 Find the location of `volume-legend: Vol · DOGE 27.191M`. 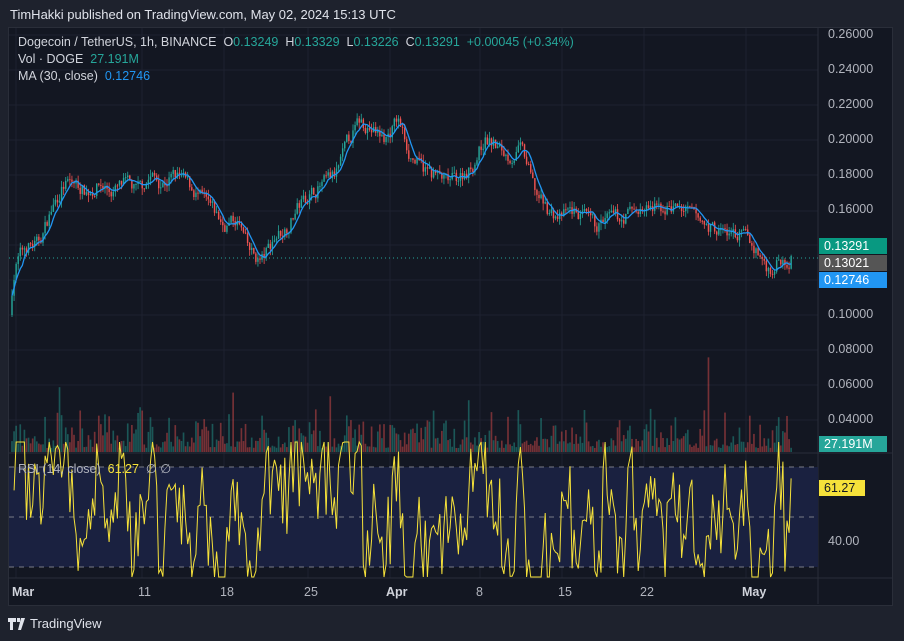

volume-legend: Vol · DOGE 27.191M is located at coordinates (78, 59).